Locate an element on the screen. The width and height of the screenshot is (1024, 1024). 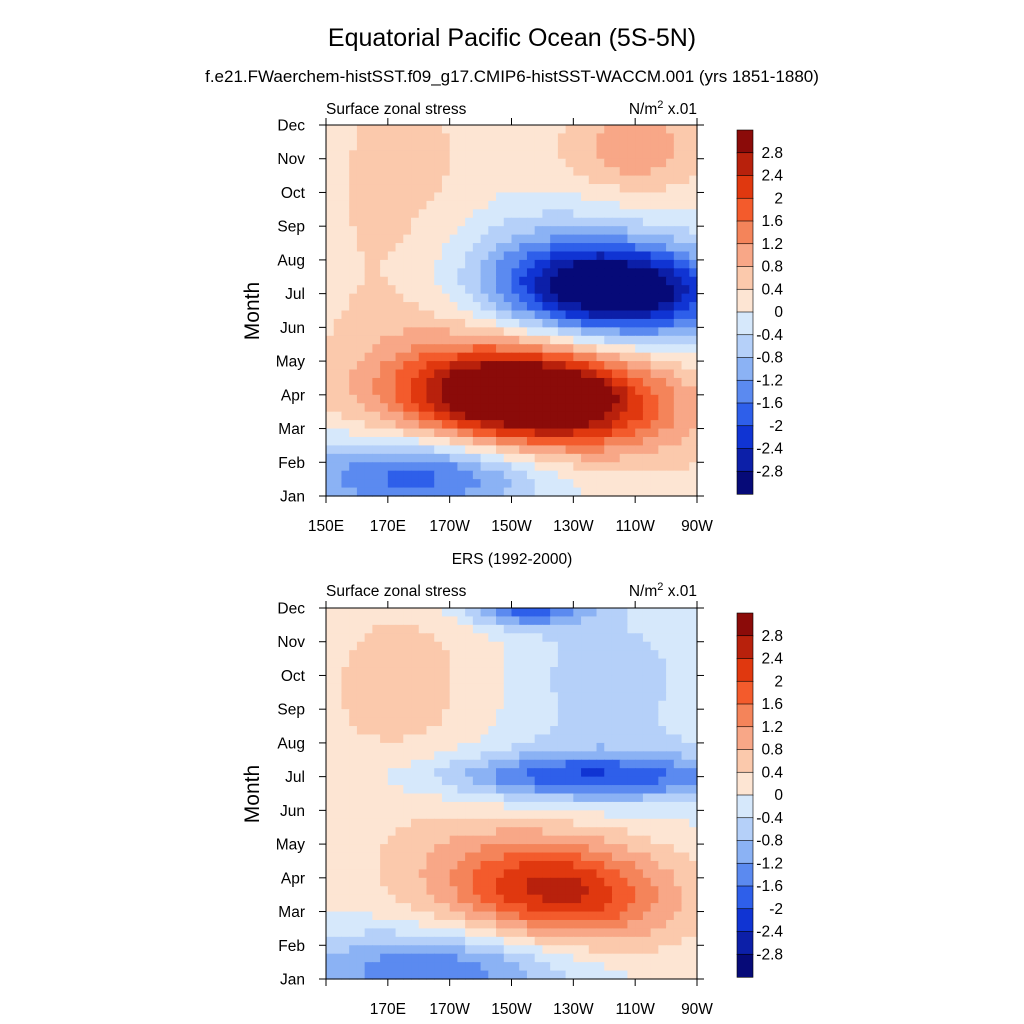
y-tick-label: Apr is located at coordinates (293, 878).